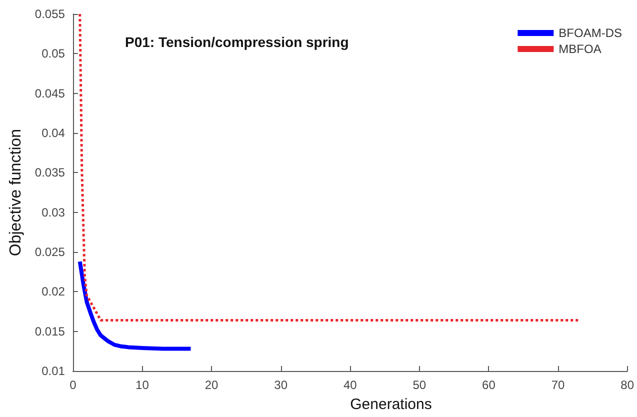  I want to click on text: P01: Tension/compression spring, so click(237, 42).